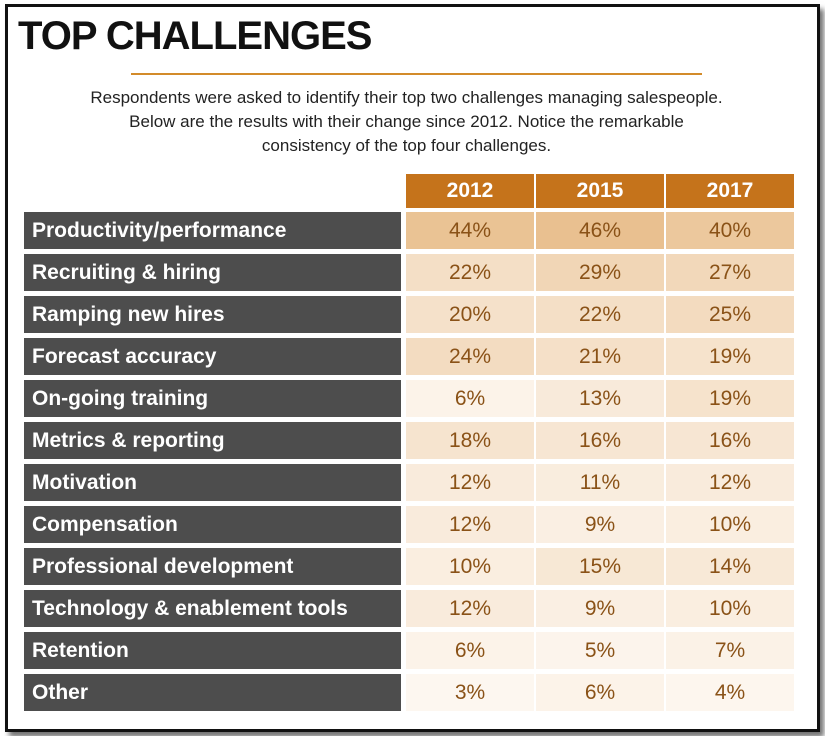 Image resolution: width=825 pixels, height=736 pixels. What do you see at coordinates (406, 145) in the screenshot?
I see `subtitle-line: consistency of the top four challenges.` at bounding box center [406, 145].